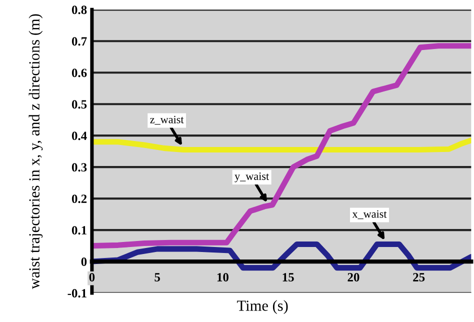 The height and width of the screenshot is (322, 474). I want to click on annotation: x_waist, so click(369, 215).